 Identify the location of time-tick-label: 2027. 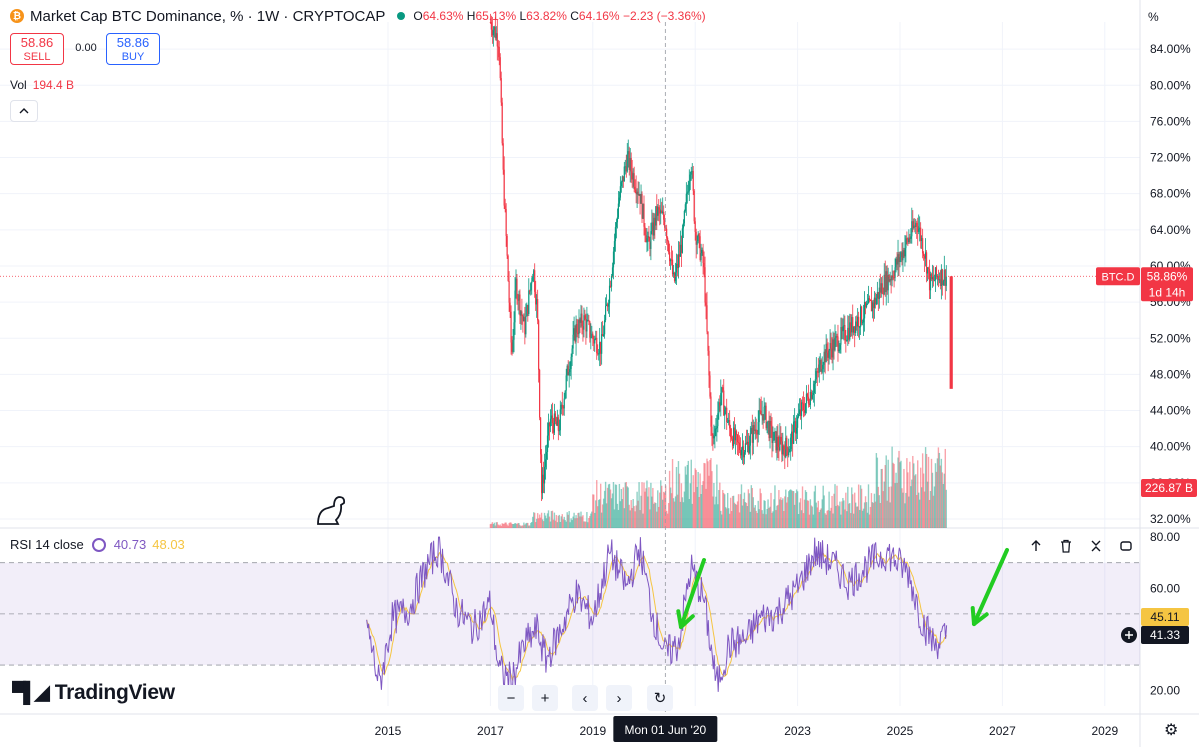
(1002, 731).